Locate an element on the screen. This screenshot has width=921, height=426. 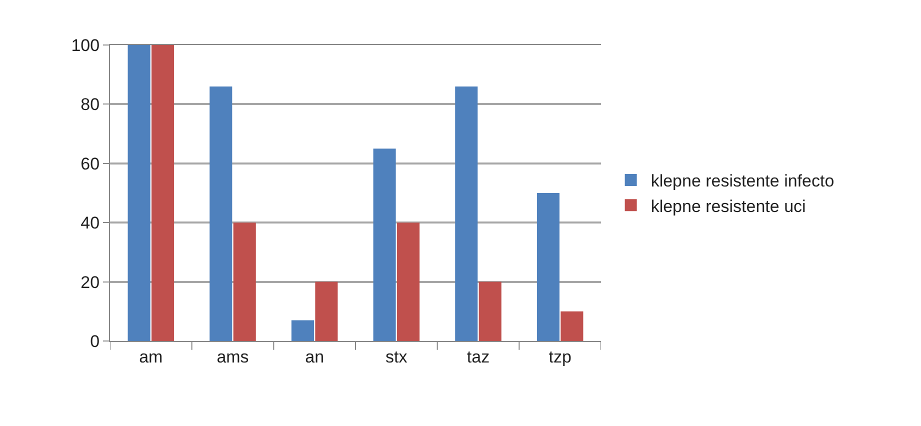
x-tick-label: tzp is located at coordinates (560, 356).